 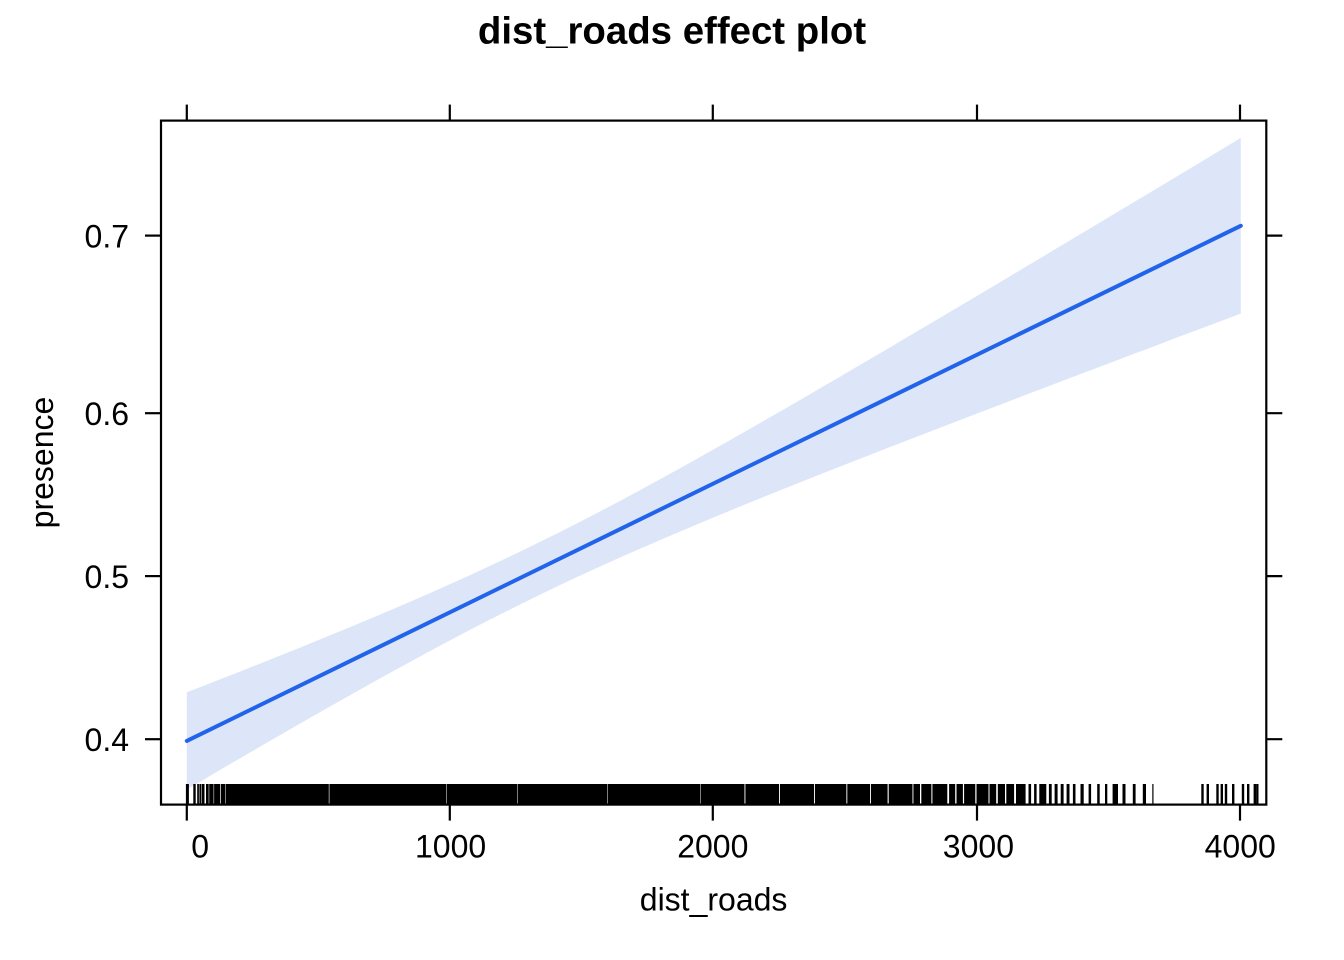 I want to click on svg-text: 1000, so click(x=450, y=847).